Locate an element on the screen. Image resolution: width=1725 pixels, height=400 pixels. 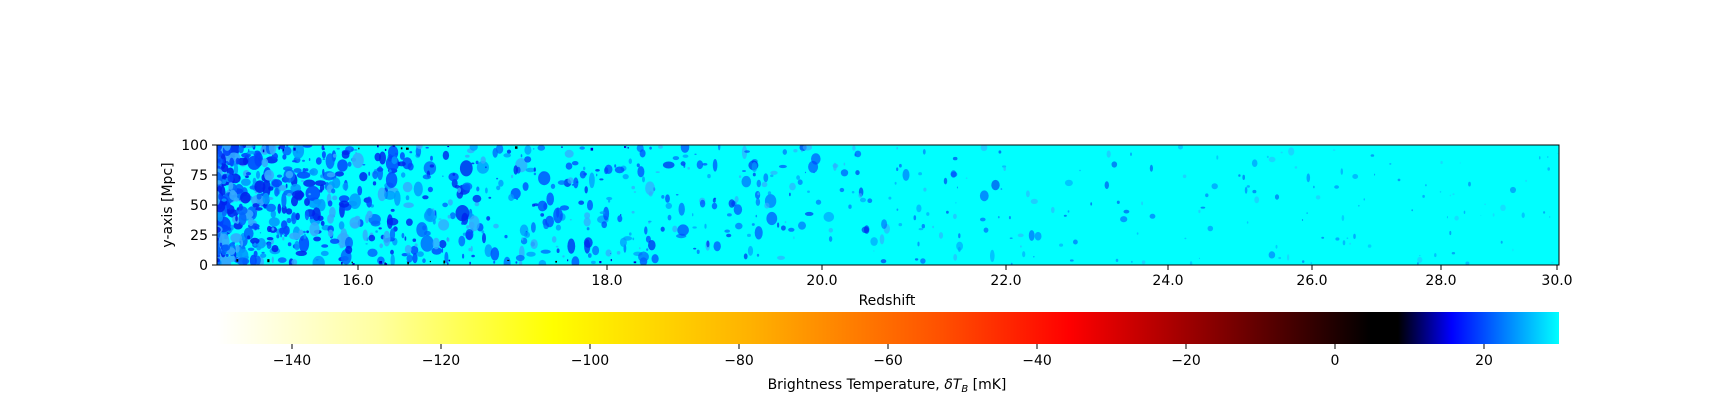
colorbar-tick-label: 20 is located at coordinates (1484, 361).